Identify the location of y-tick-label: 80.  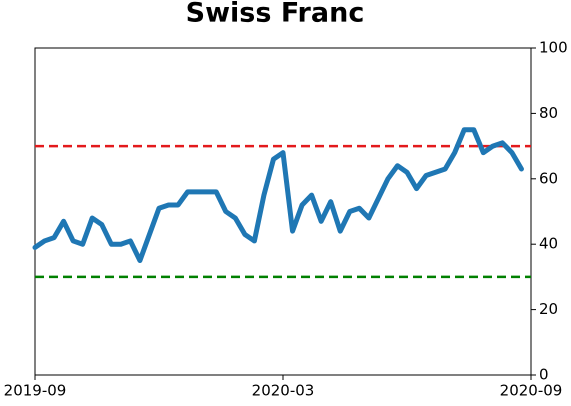
(548, 113).